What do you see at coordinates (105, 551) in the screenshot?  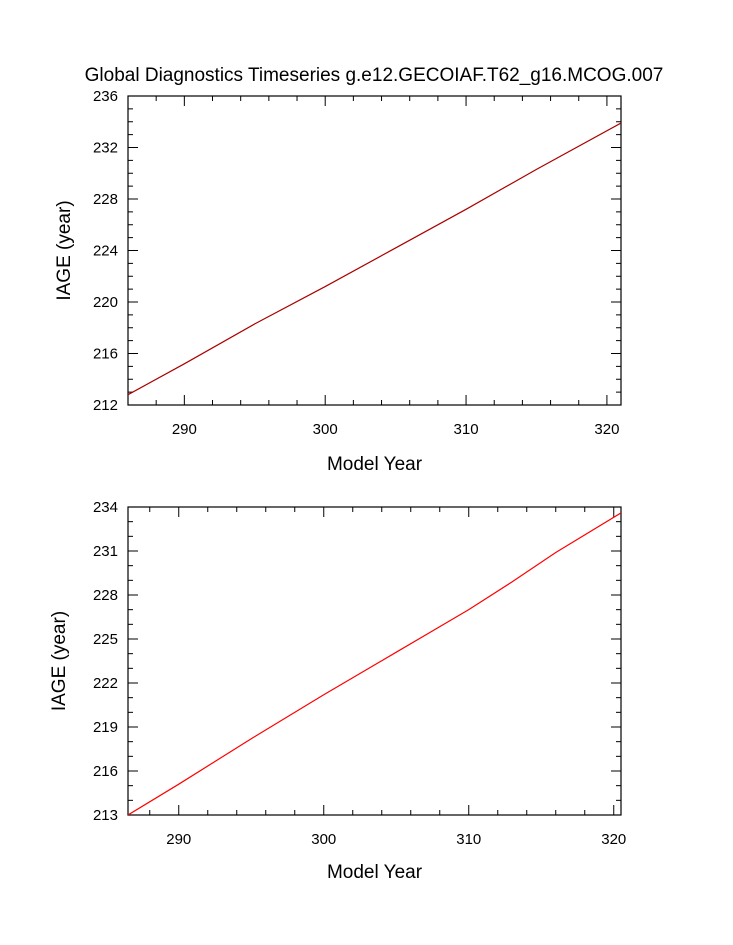 I see `y-tick-label: 231` at bounding box center [105, 551].